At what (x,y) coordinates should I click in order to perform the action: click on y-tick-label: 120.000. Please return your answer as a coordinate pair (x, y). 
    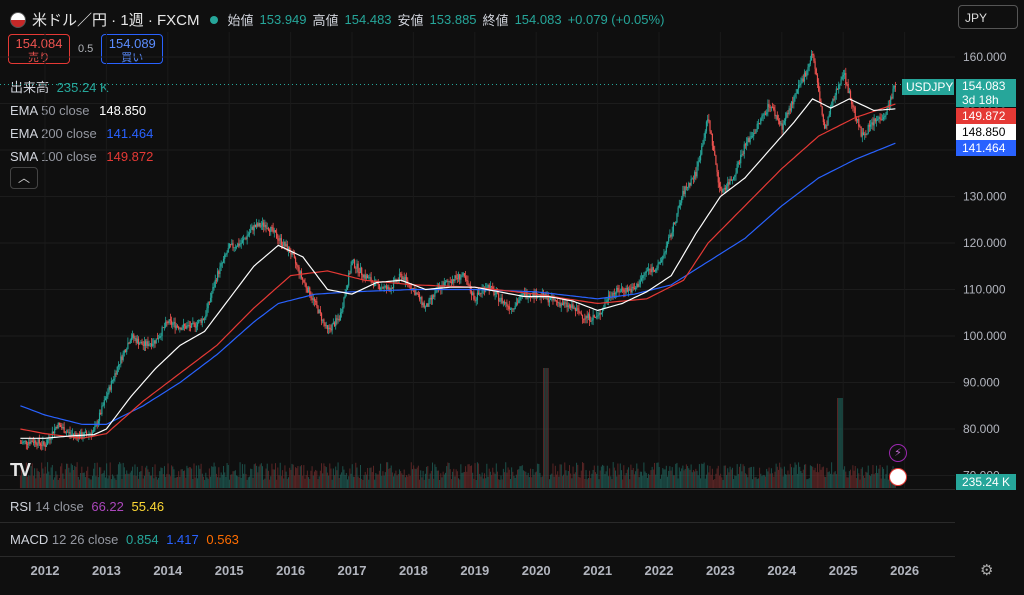
    Looking at the image, I should click on (985, 243).